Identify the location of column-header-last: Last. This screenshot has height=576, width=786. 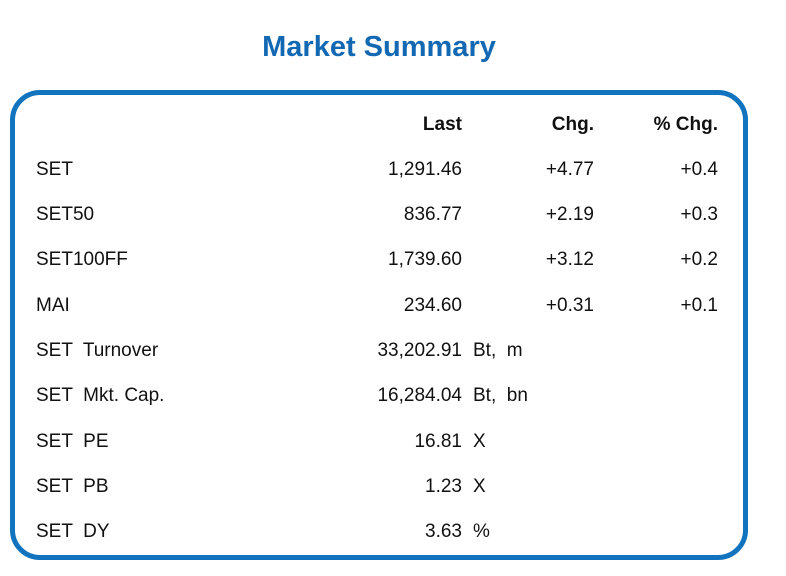
(442, 124).